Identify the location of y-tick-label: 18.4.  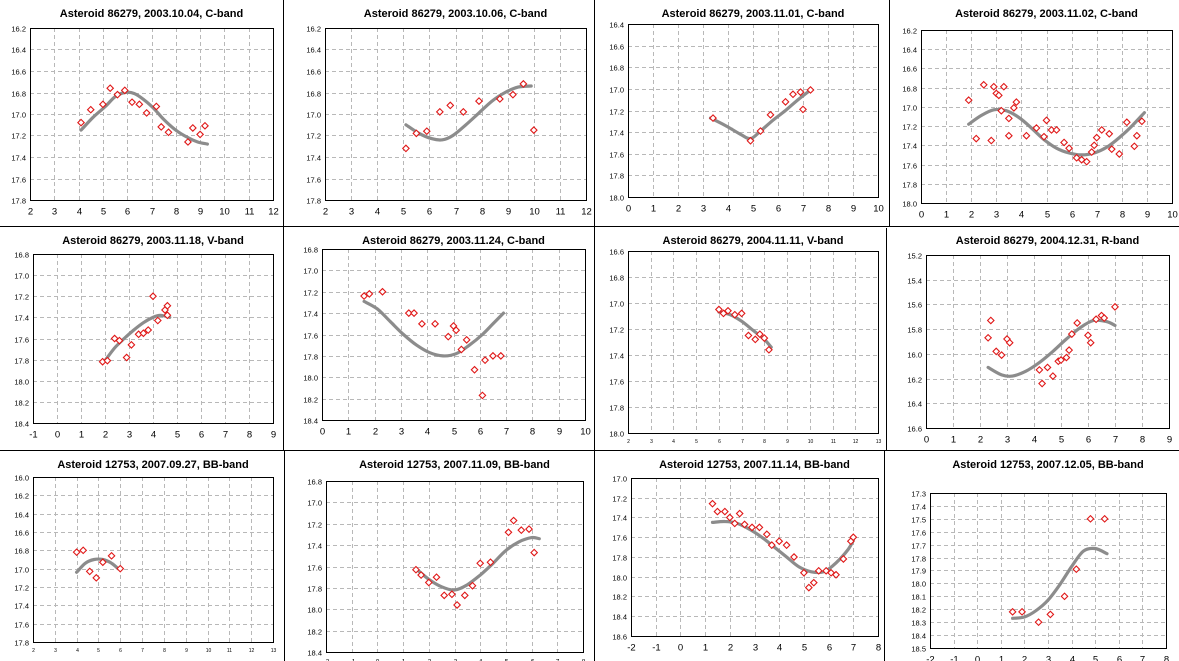
(918, 636).